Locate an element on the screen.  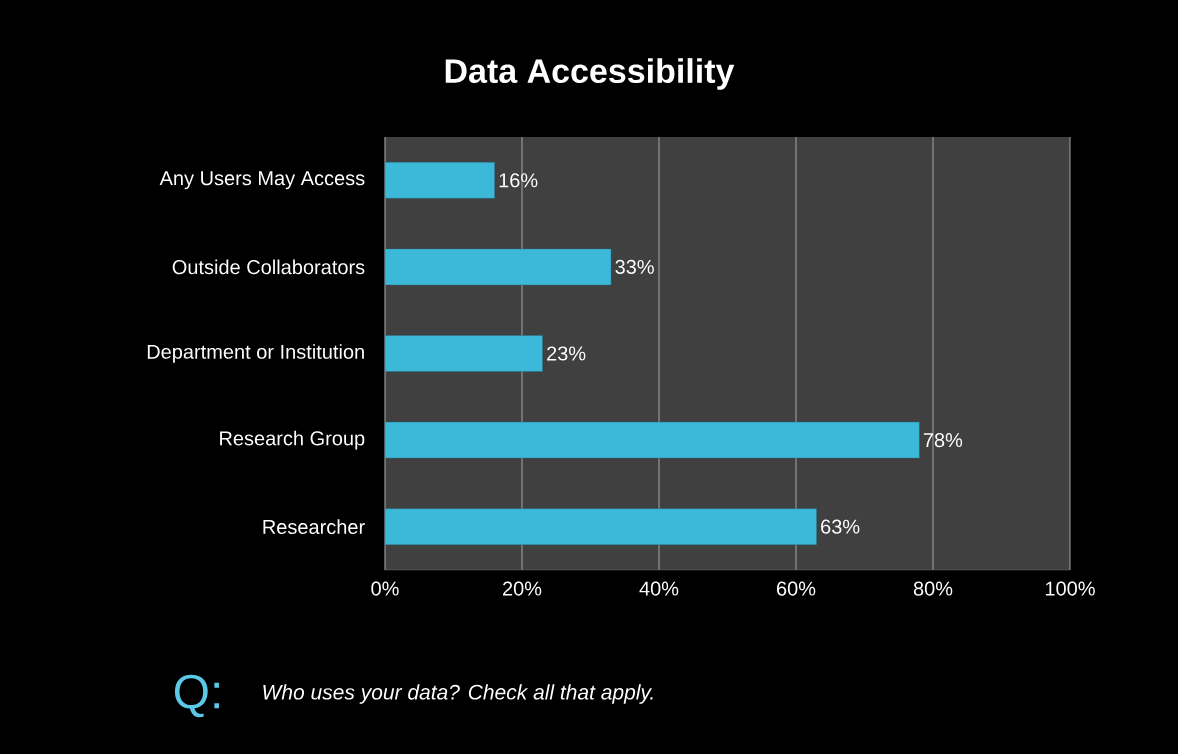
text: Who uses your data? Check all that apply. is located at coordinates (458, 694).